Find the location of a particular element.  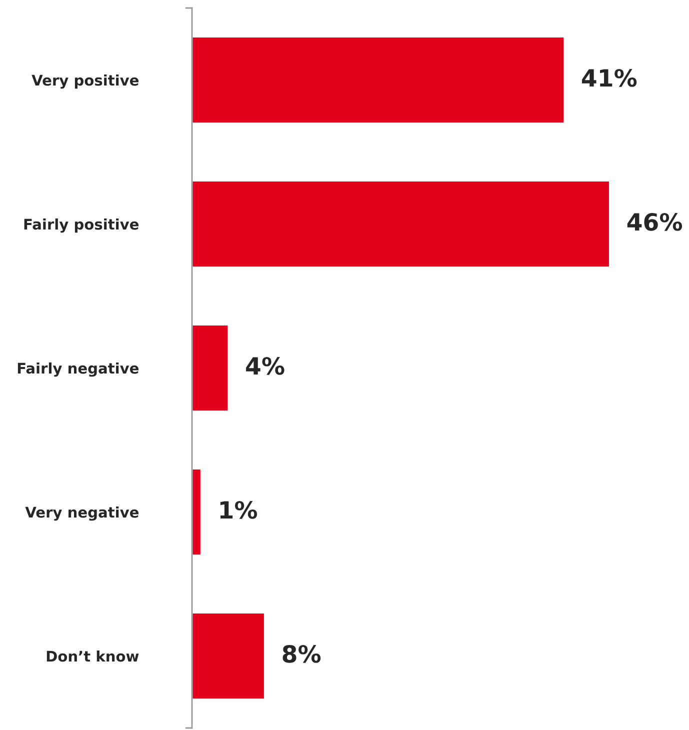

data-label: 46% is located at coordinates (654, 221).